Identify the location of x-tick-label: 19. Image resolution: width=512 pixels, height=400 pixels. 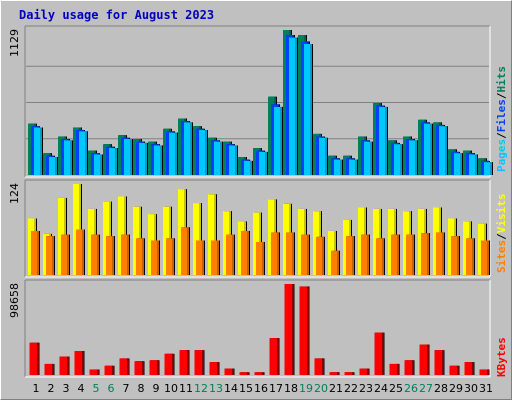
(306, 388).